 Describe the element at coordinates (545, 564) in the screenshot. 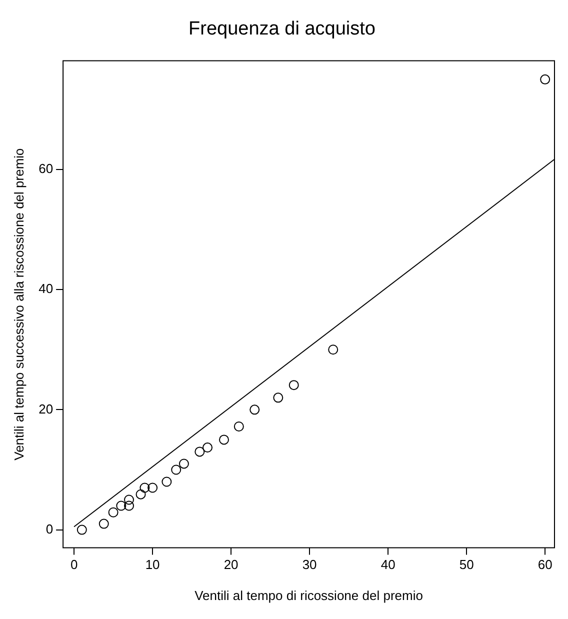

I see `x-tick-label: 60` at that location.